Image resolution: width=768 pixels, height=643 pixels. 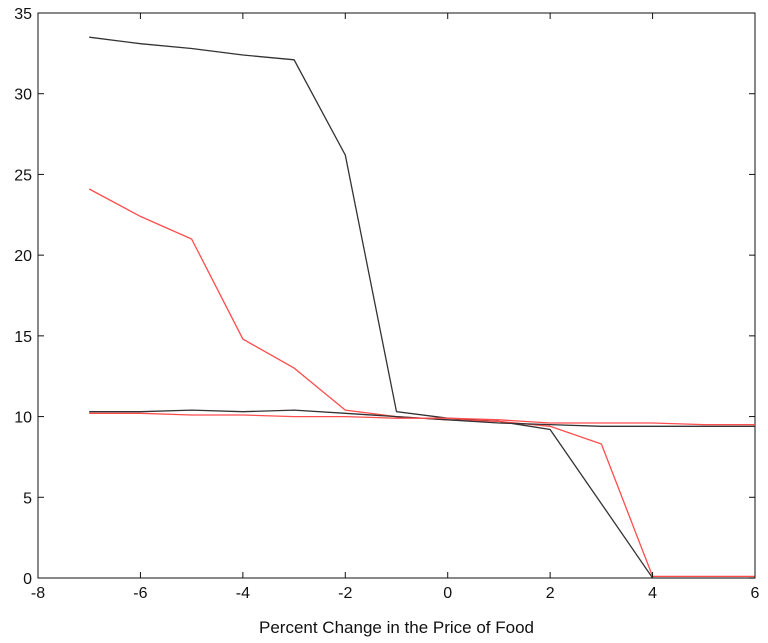 What do you see at coordinates (652, 593) in the screenshot?
I see `x-tick-label: 4` at bounding box center [652, 593].